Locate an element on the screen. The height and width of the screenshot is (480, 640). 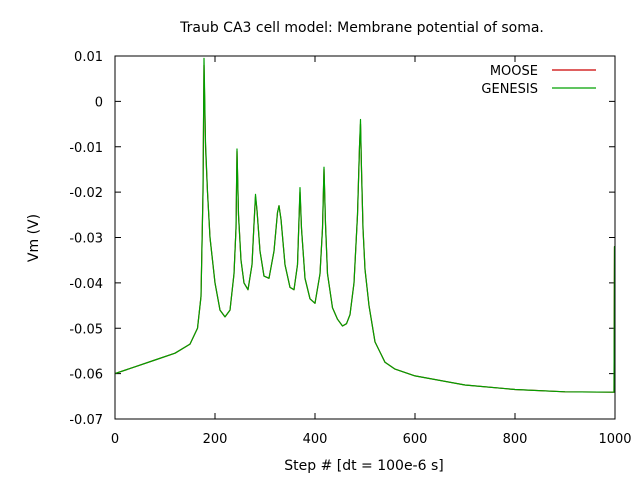
x-tick-label: 1000 is located at coordinates (614, 439).